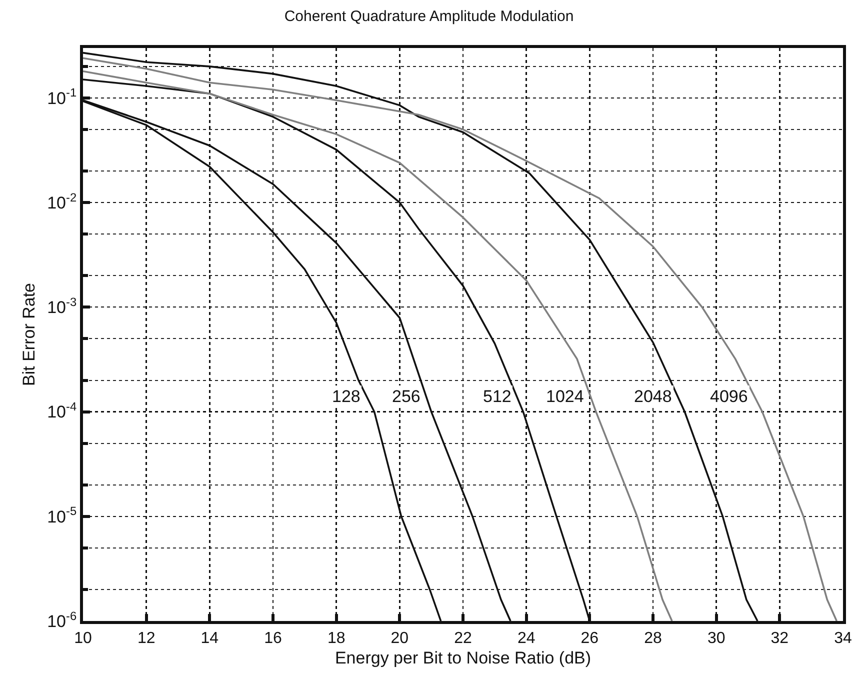 The width and height of the screenshot is (858, 684). I want to click on x-tick-label: 30, so click(716, 639).